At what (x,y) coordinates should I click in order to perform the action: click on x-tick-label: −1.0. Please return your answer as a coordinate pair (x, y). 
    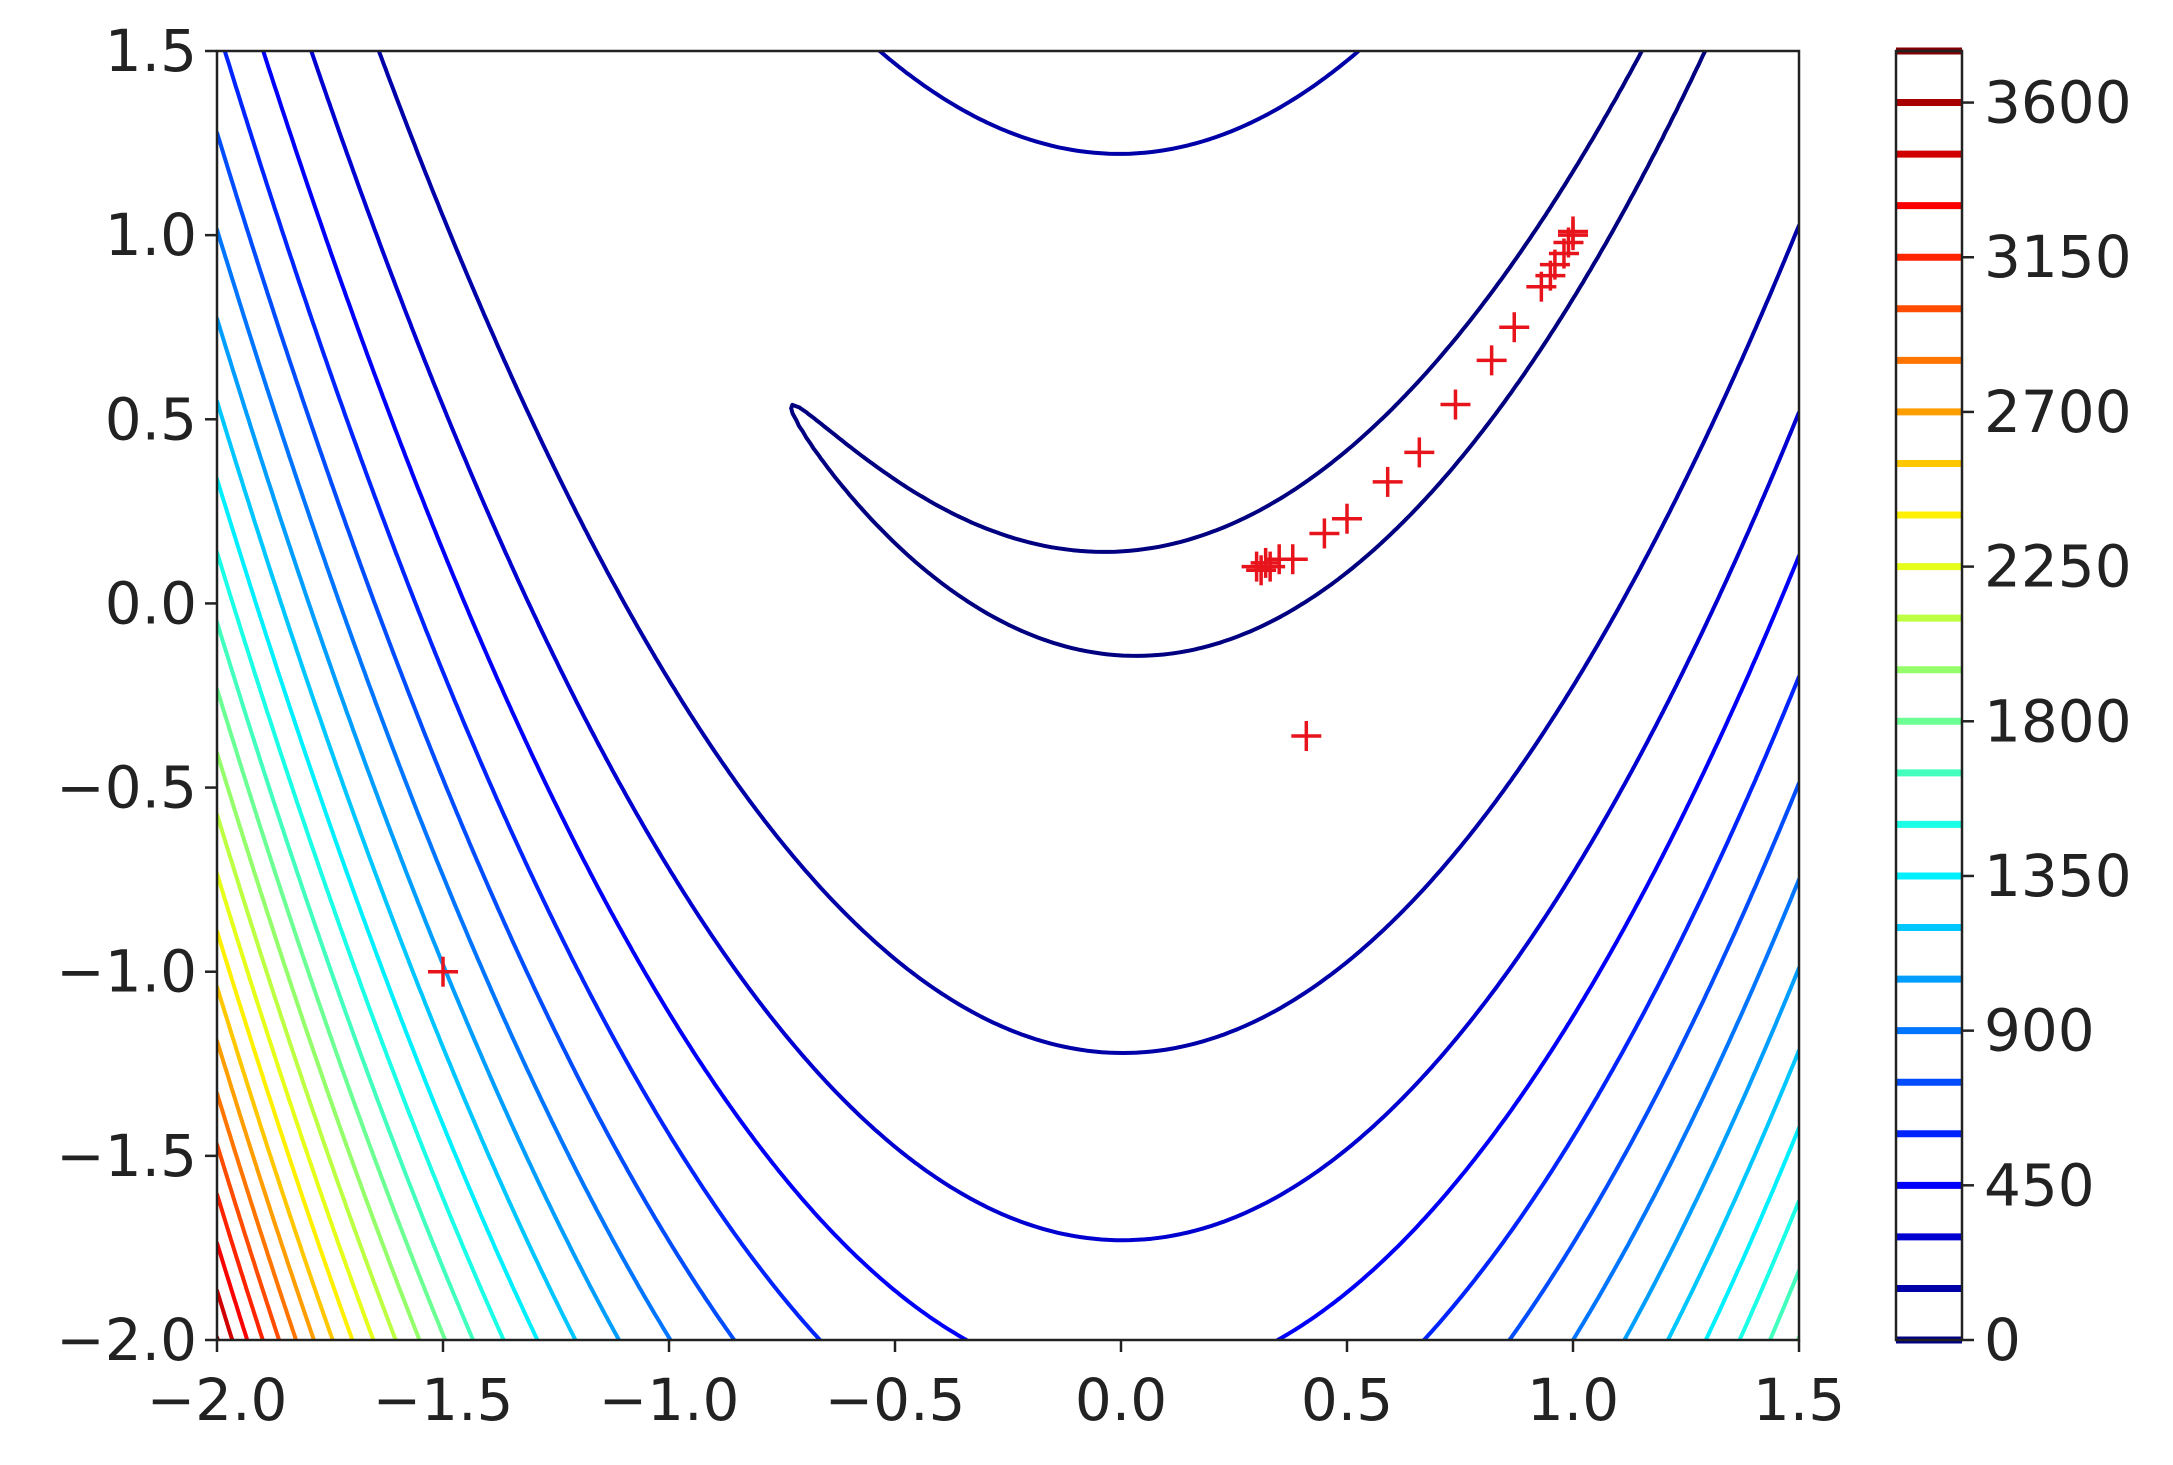
    Looking at the image, I should click on (669, 1400).